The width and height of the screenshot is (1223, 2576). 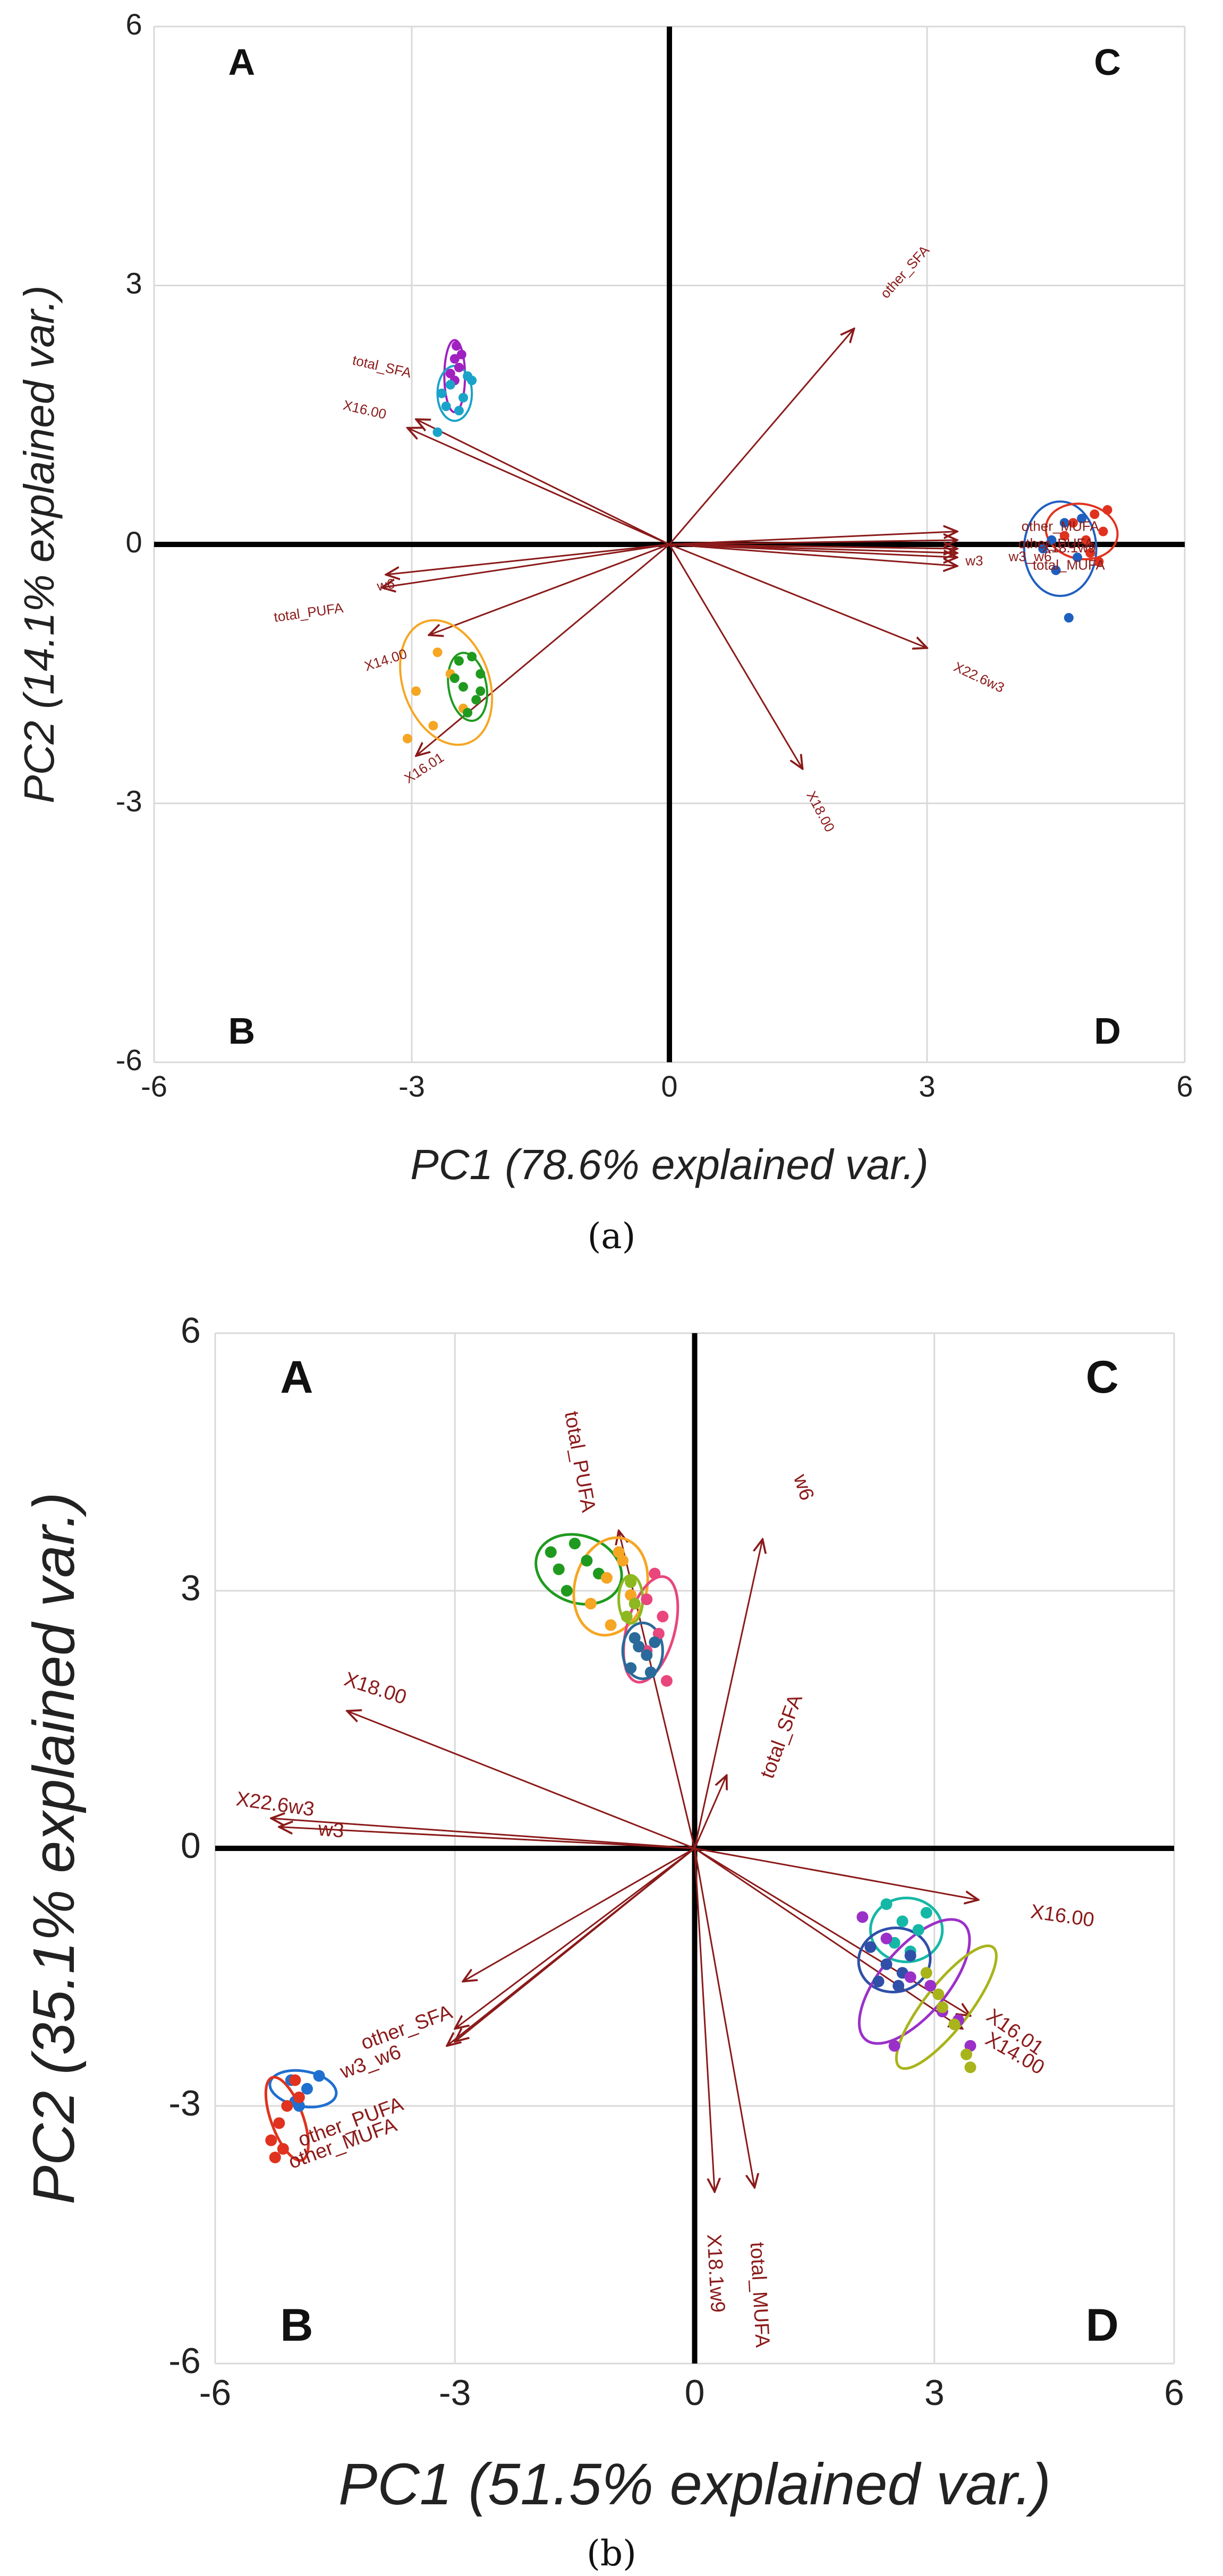 What do you see at coordinates (455, 2393) in the screenshot?
I see `x-tick-label: -3` at bounding box center [455, 2393].